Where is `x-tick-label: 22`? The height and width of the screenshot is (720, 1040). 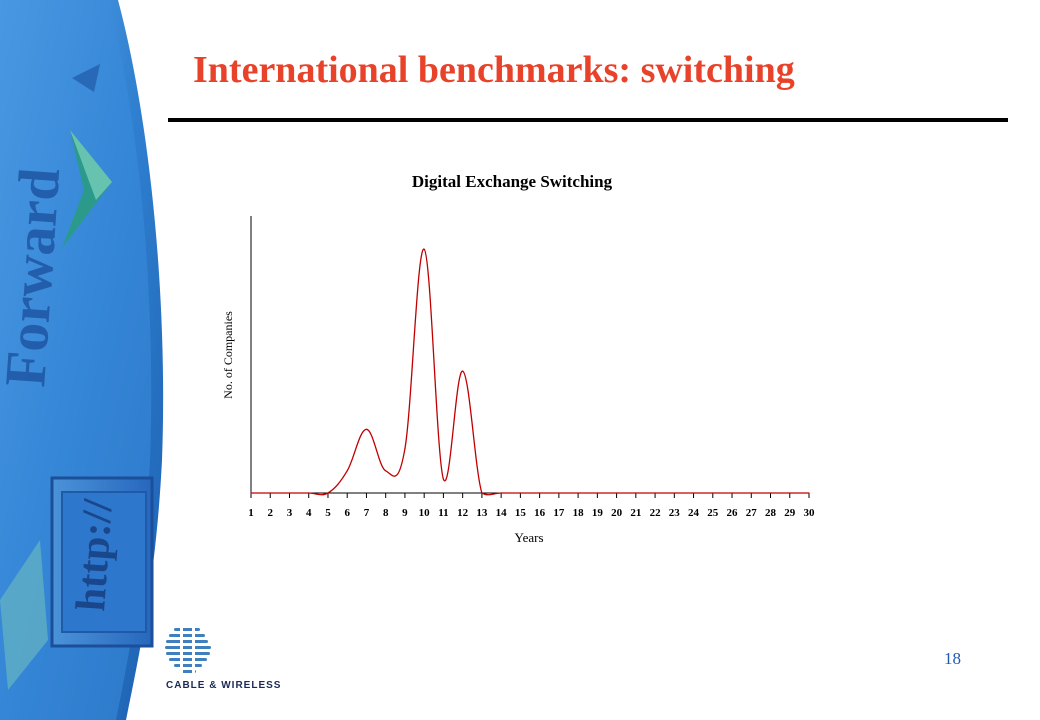 x-tick-label: 22 is located at coordinates (656, 513).